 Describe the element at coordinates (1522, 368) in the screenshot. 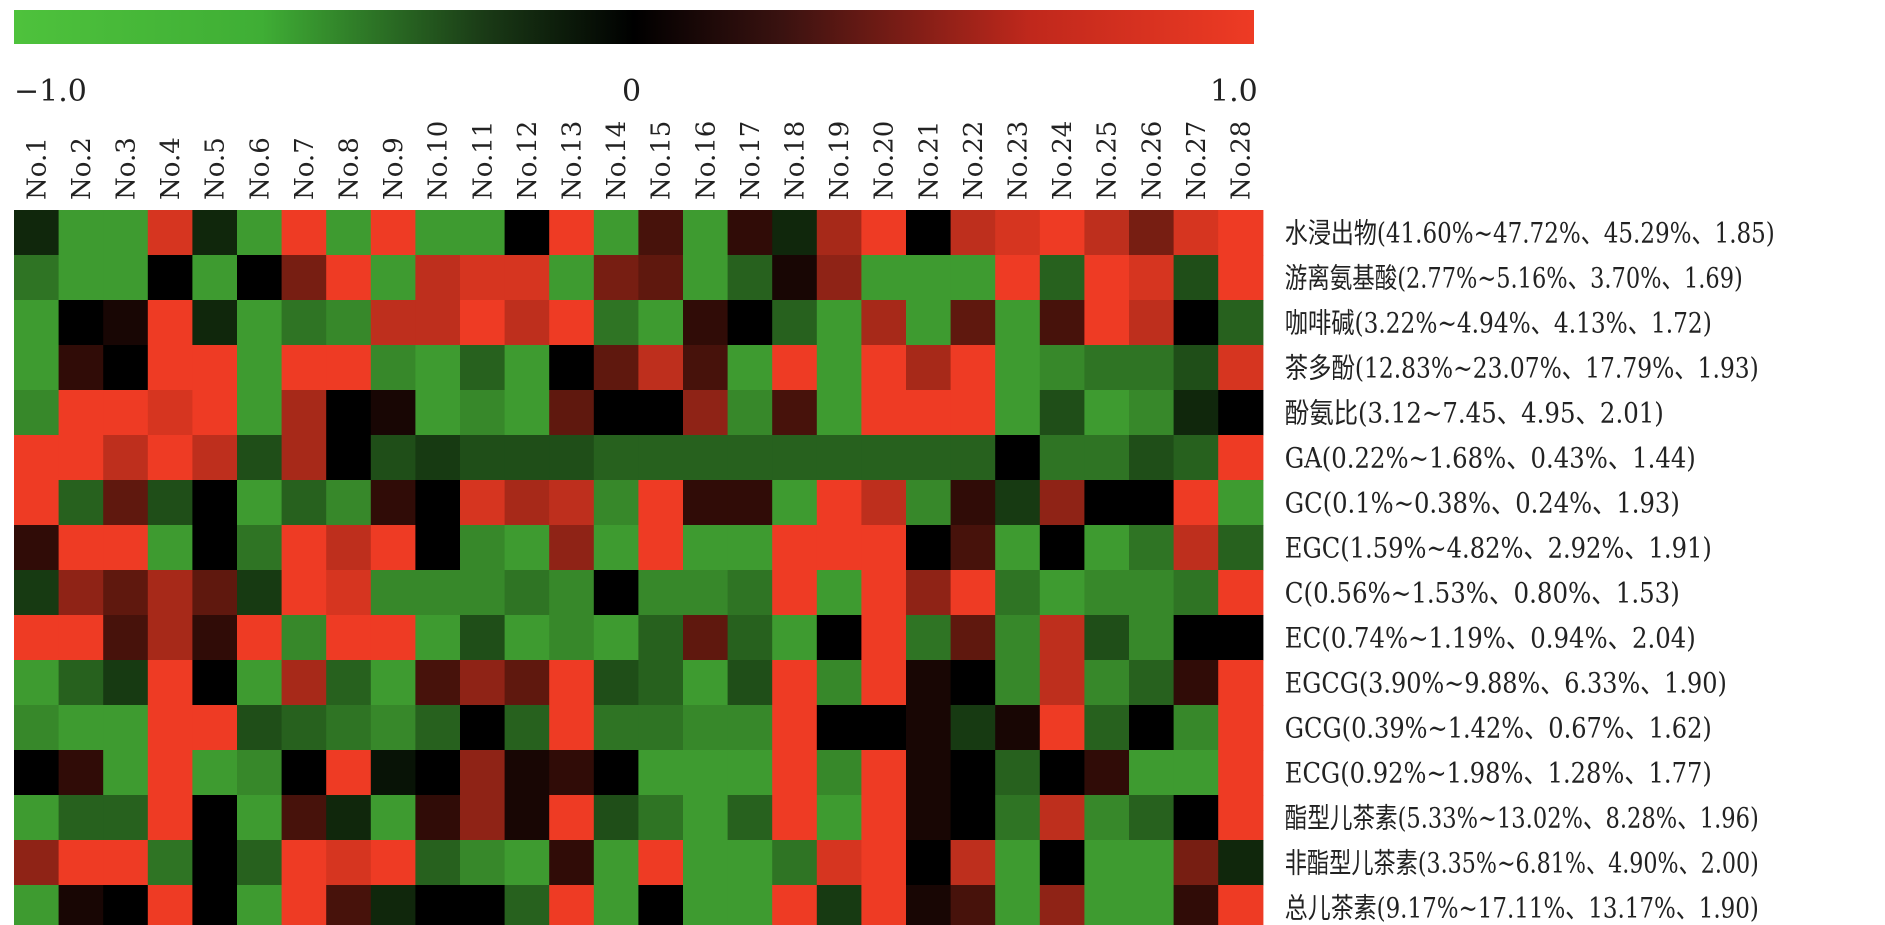

I see `row-label: 茶多酚(12.83%~23.07%、17.79%、1.93)` at that location.